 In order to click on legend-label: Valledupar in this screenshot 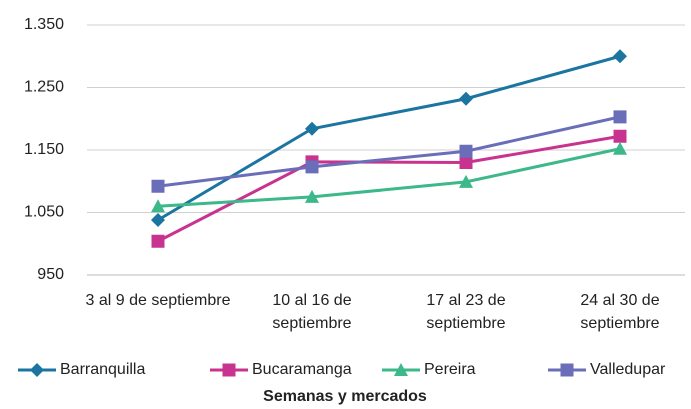, I will do `click(628, 369)`.